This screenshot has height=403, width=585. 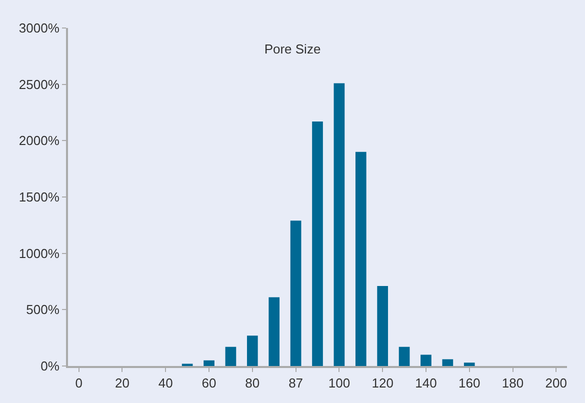 What do you see at coordinates (165, 383) in the screenshot?
I see `x-tick-label: 40` at bounding box center [165, 383].